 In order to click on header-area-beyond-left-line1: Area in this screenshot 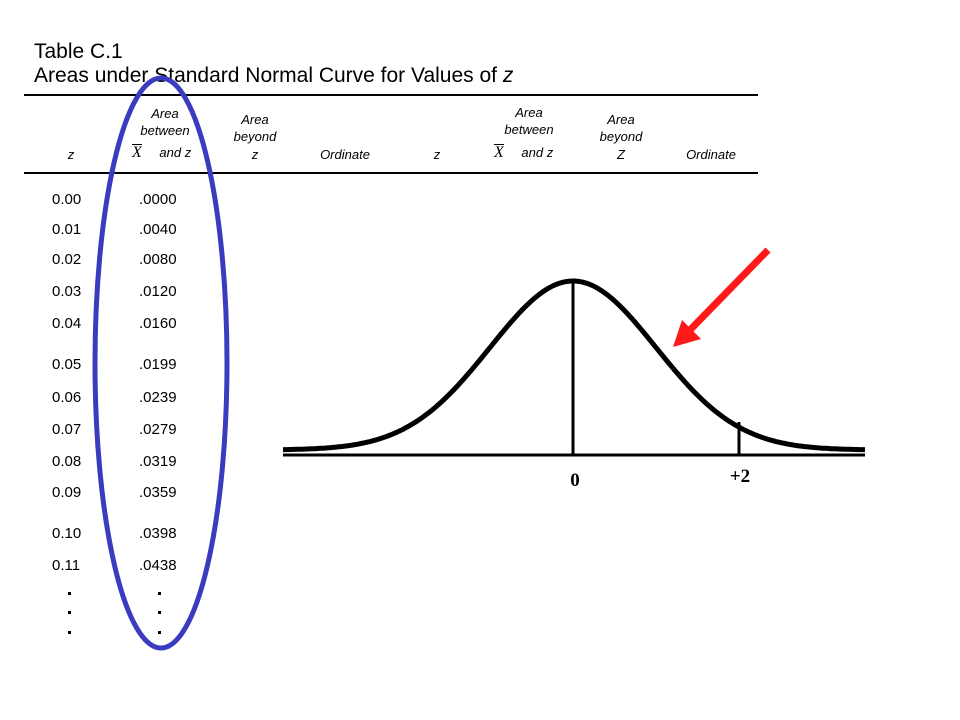, I will do `click(255, 119)`.